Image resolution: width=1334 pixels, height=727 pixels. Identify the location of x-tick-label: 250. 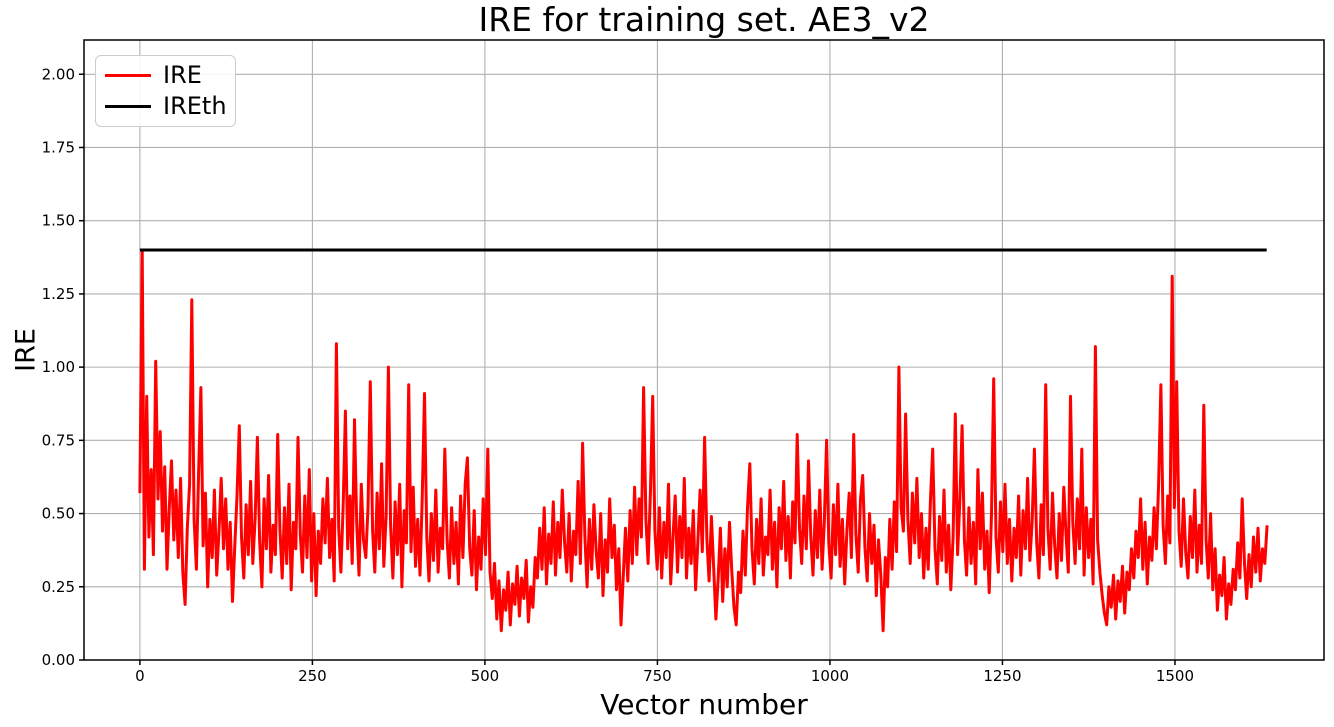
(312, 676).